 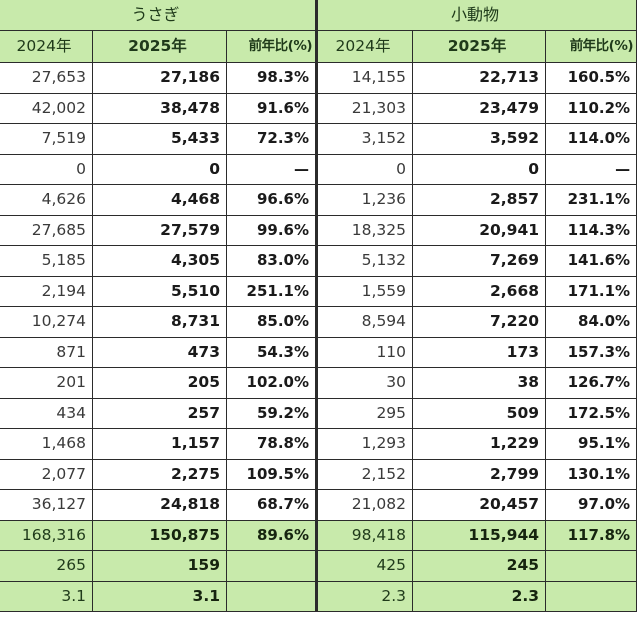 What do you see at coordinates (365, 474) in the screenshot?
I see `cell-small-2024: 2,152` at bounding box center [365, 474].